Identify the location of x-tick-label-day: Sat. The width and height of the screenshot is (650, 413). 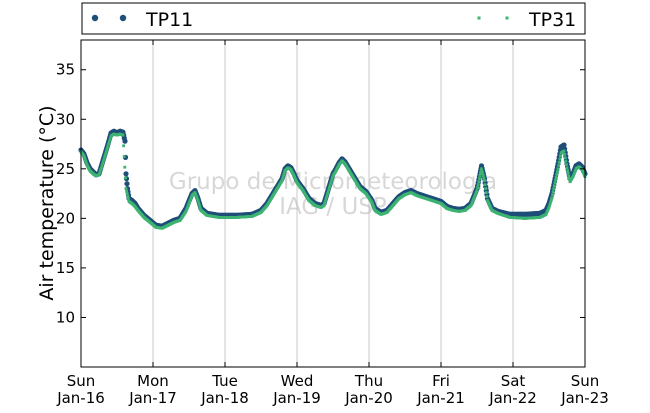
(513, 381).